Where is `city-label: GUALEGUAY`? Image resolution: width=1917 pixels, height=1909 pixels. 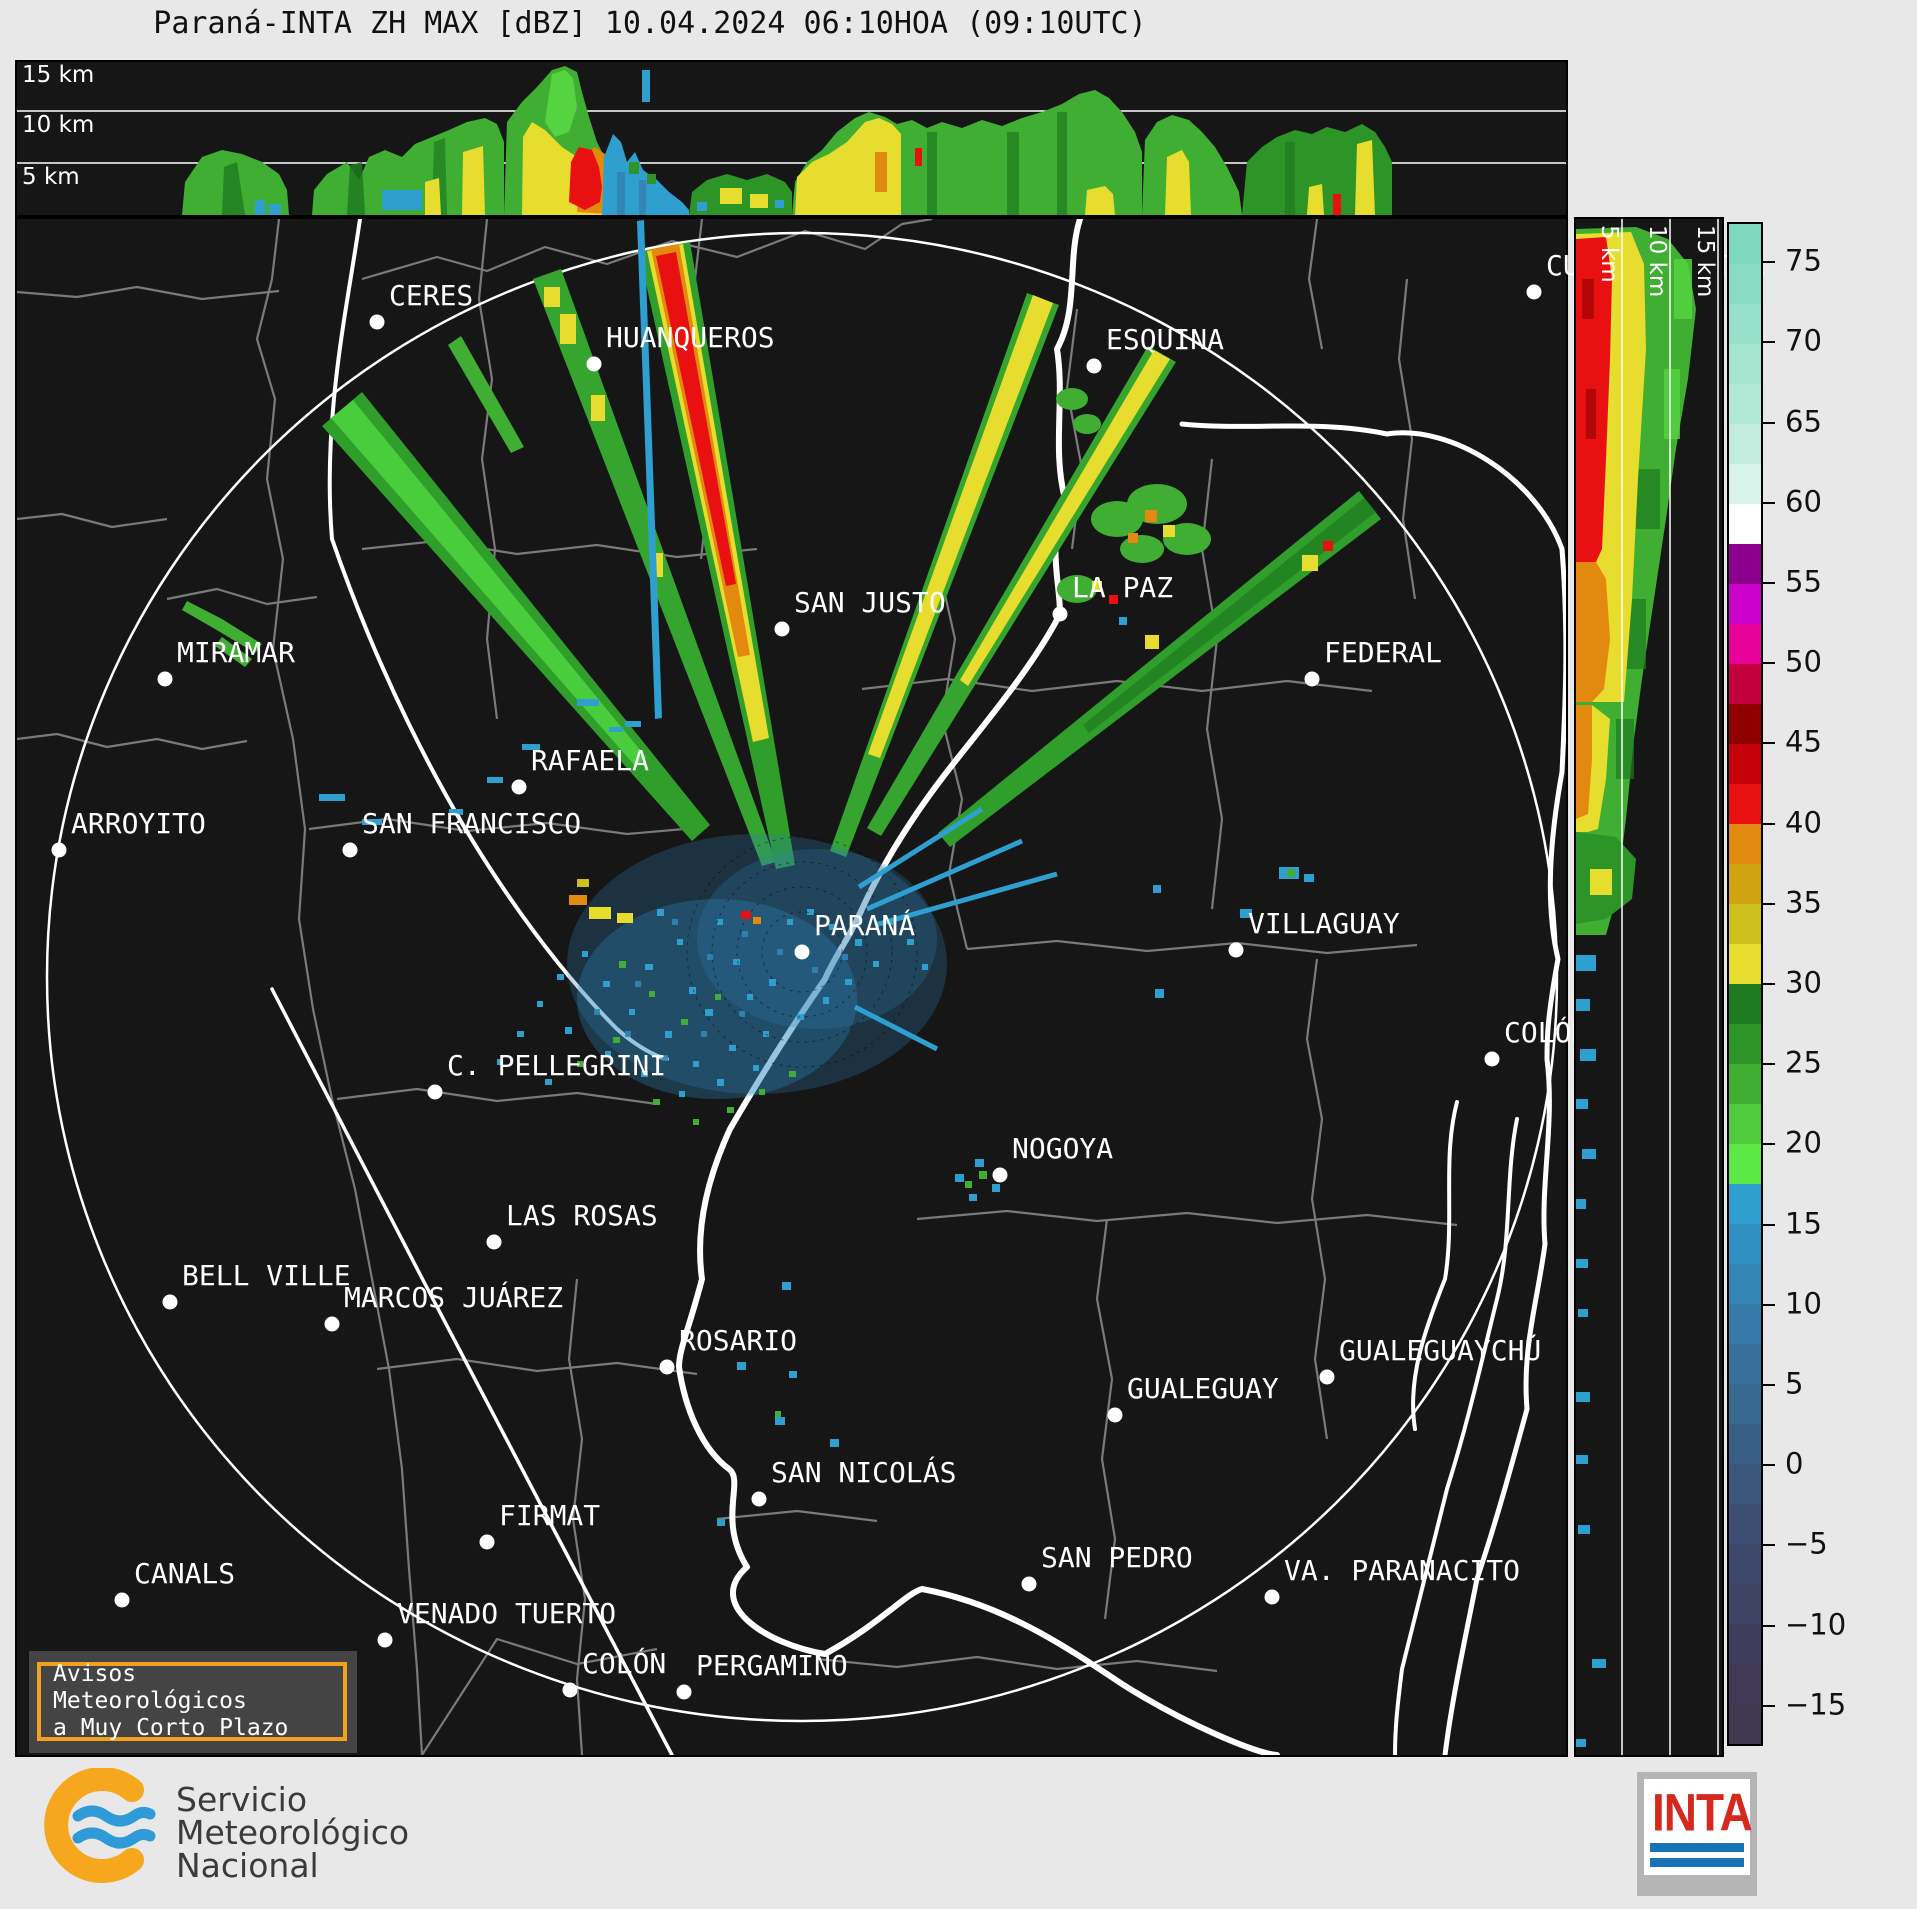
city-label: GUALEGUAY is located at coordinates (1203, 1388).